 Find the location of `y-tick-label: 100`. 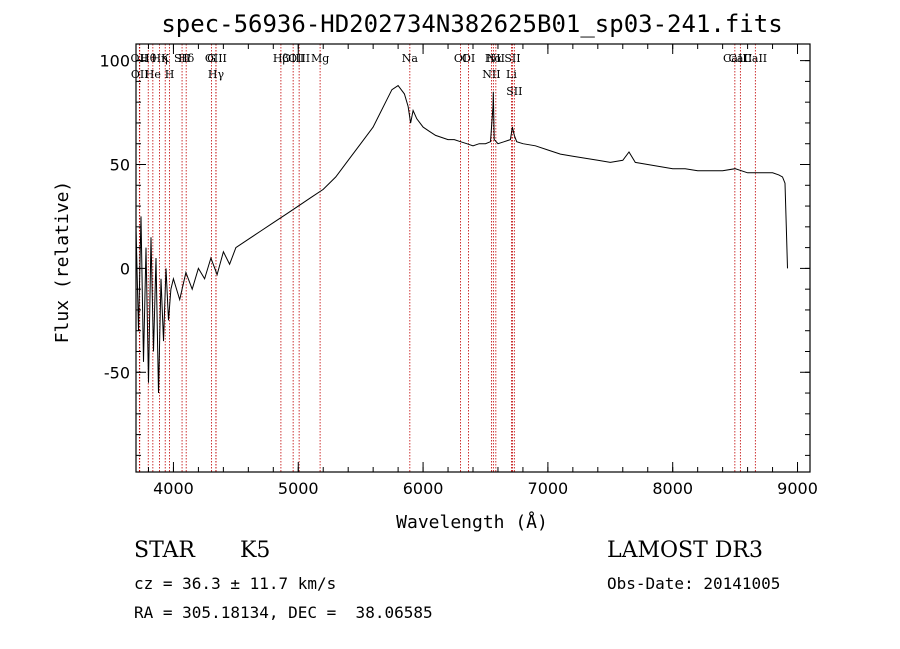

y-tick-label: 100 is located at coordinates (114, 61).